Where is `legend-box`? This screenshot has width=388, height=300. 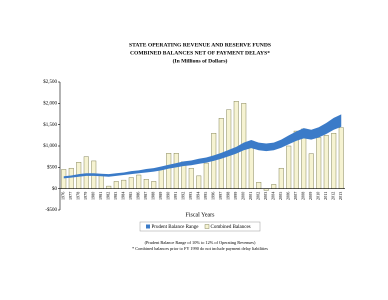
legend-box is located at coordinates (200, 226).